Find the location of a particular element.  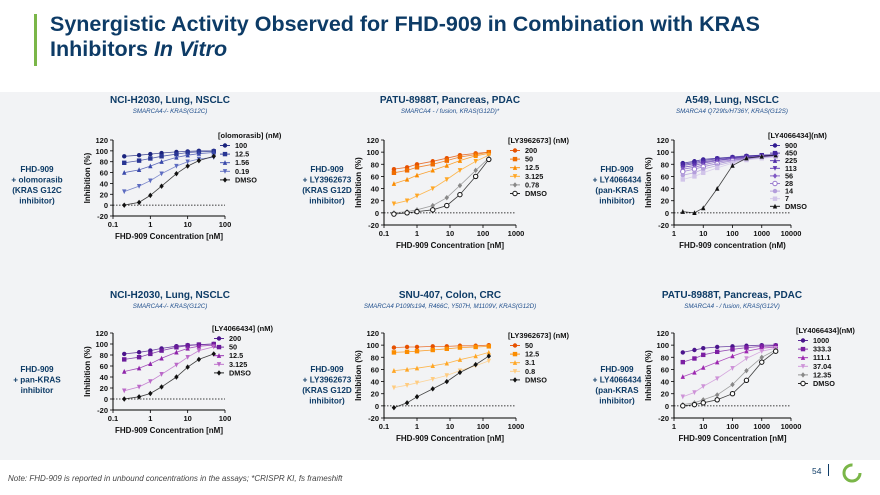

y-tick-label: 120 is located at coordinates (101, 333).